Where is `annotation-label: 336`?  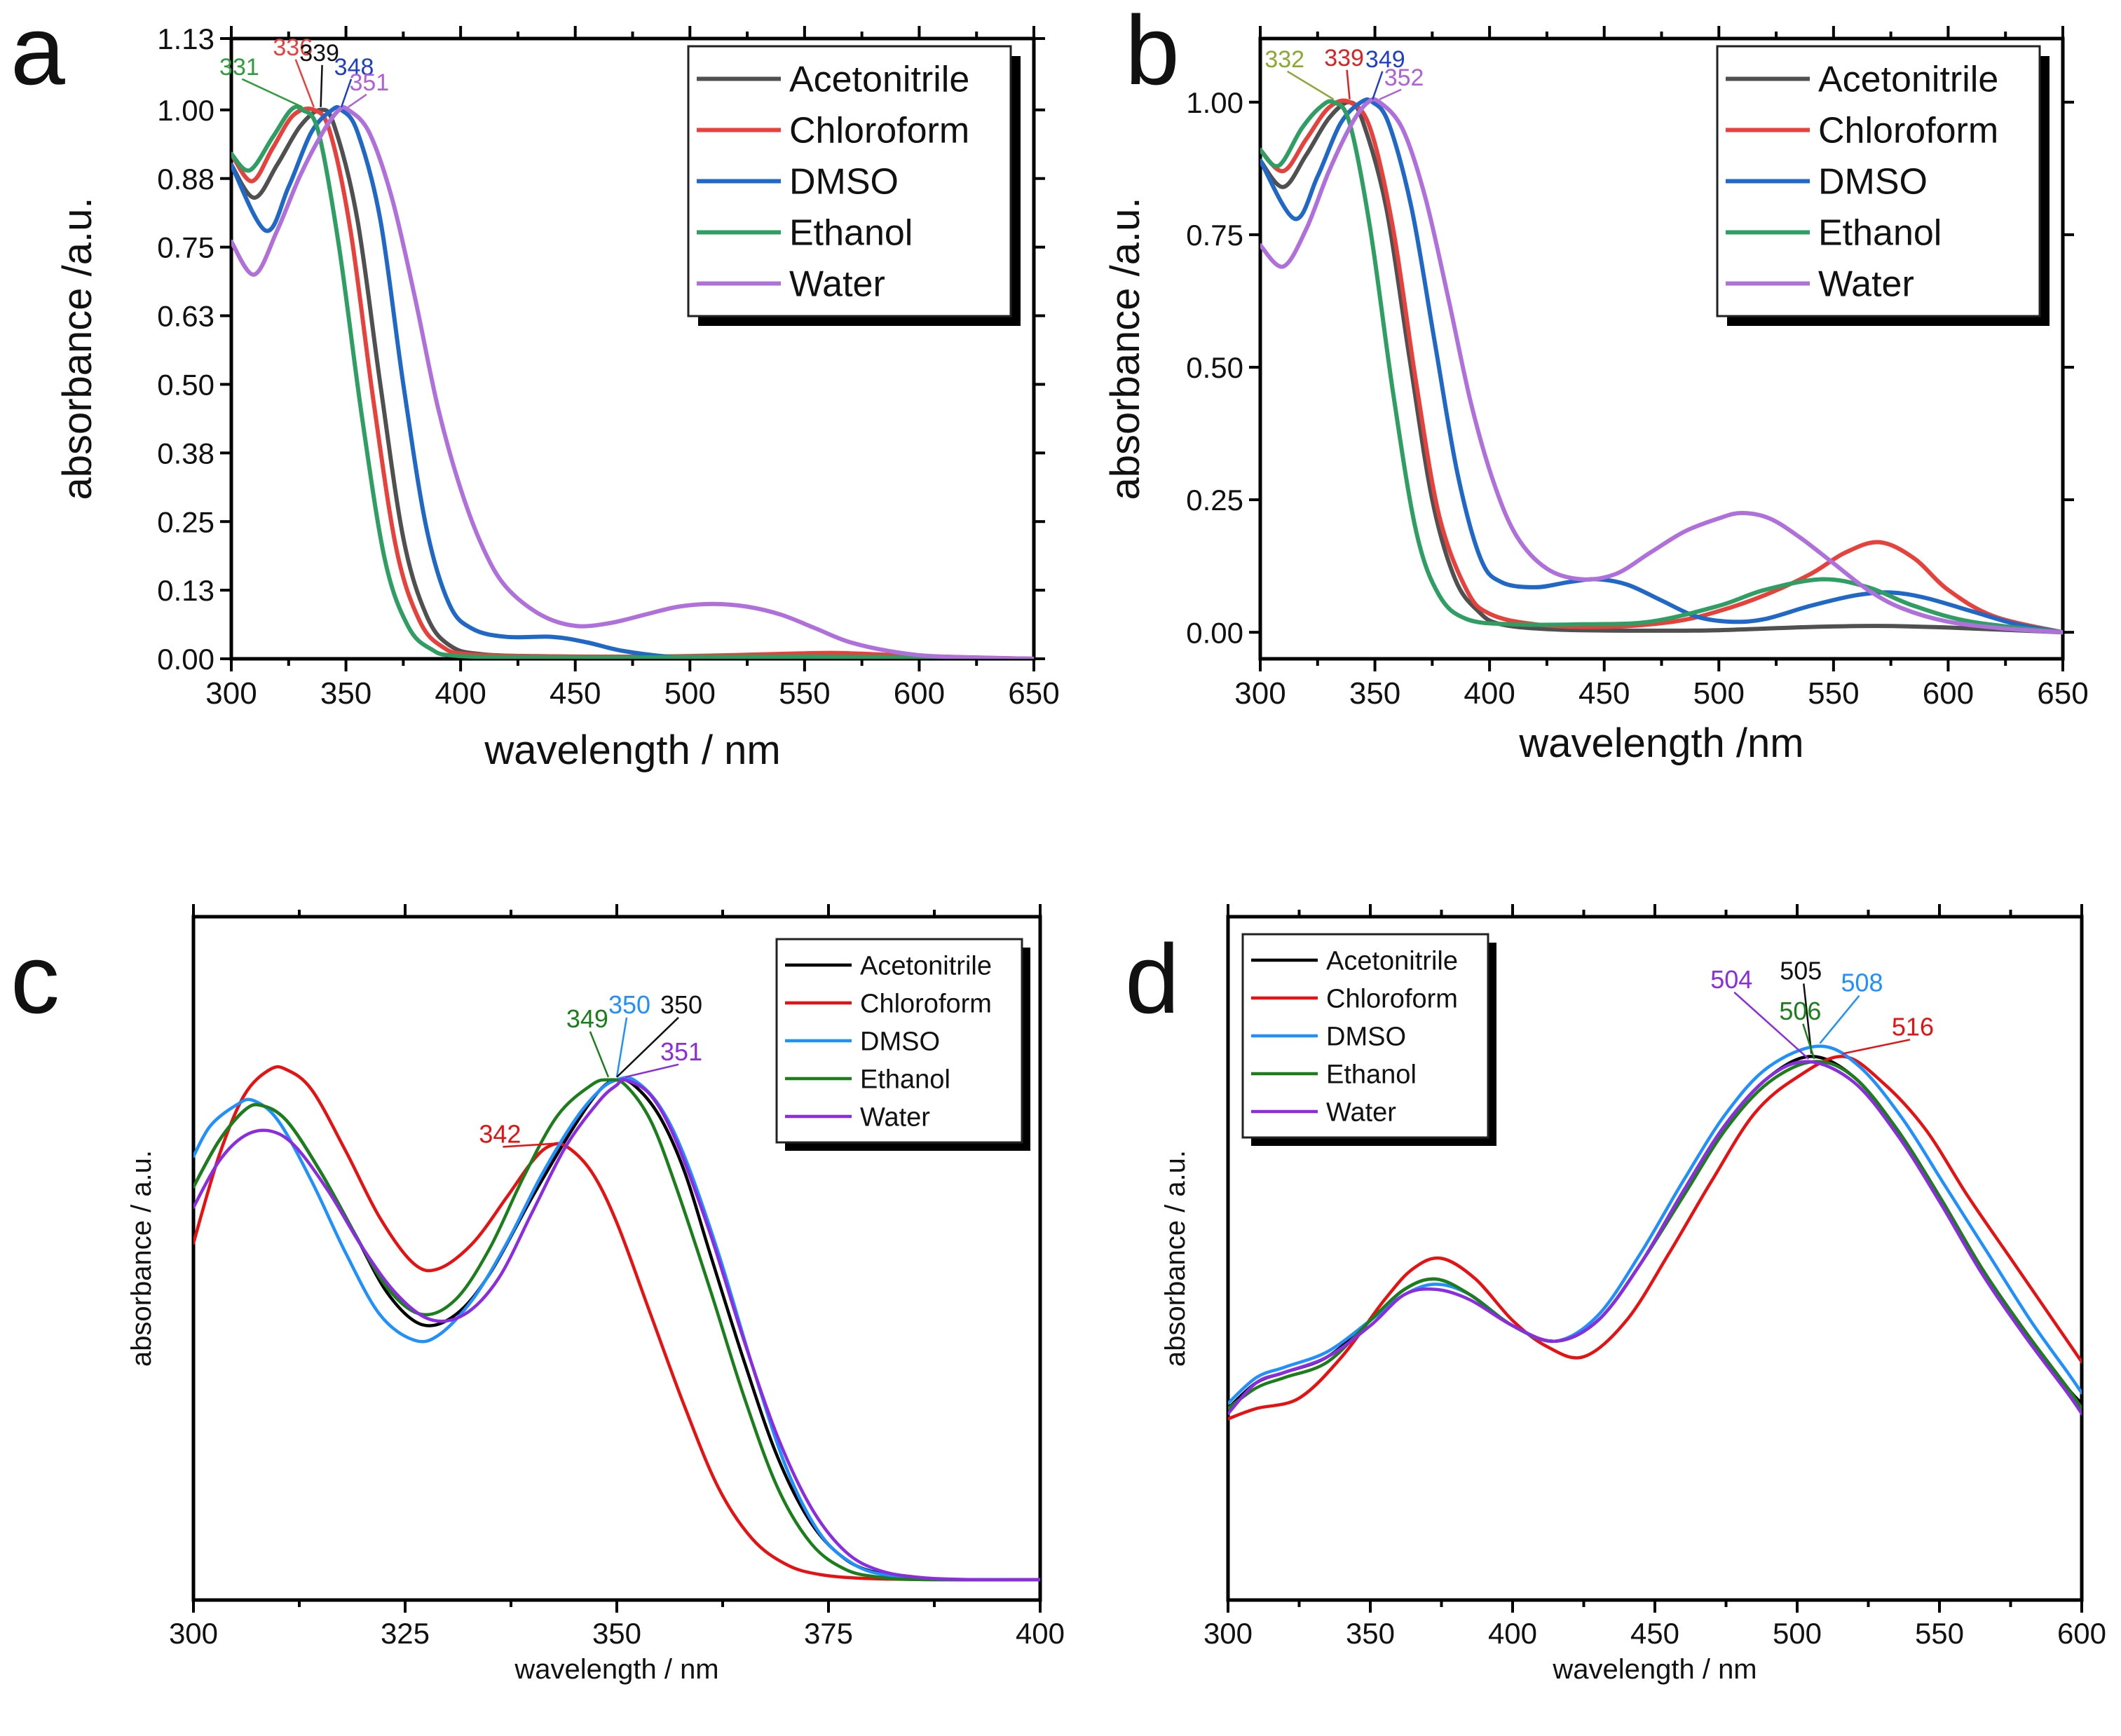
annotation-label: 336 is located at coordinates (293, 47).